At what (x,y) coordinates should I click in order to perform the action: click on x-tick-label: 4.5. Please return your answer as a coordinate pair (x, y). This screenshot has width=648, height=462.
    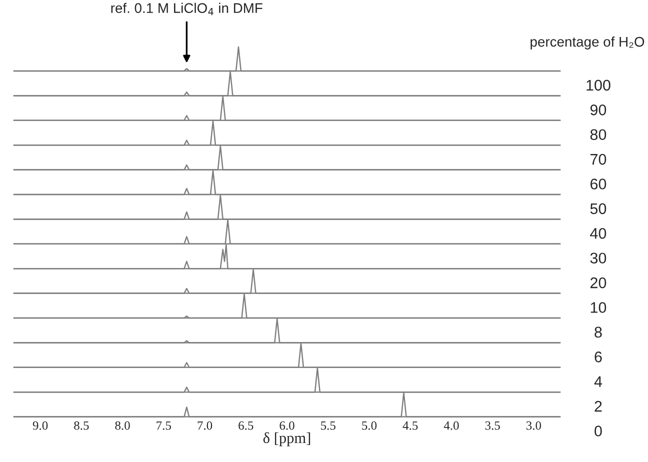
    Looking at the image, I should click on (410, 425).